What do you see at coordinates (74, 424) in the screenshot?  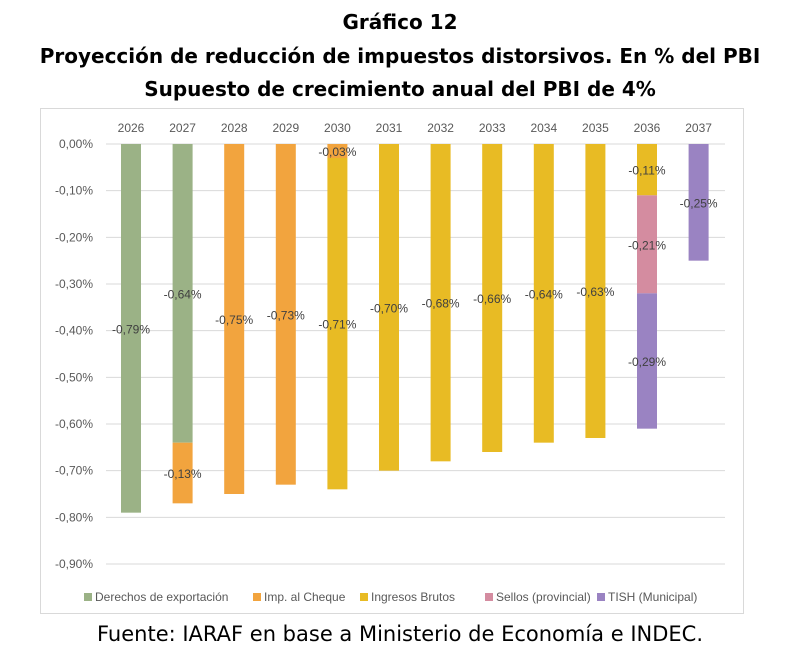 I see `y-tick-label: -0,60%` at bounding box center [74, 424].